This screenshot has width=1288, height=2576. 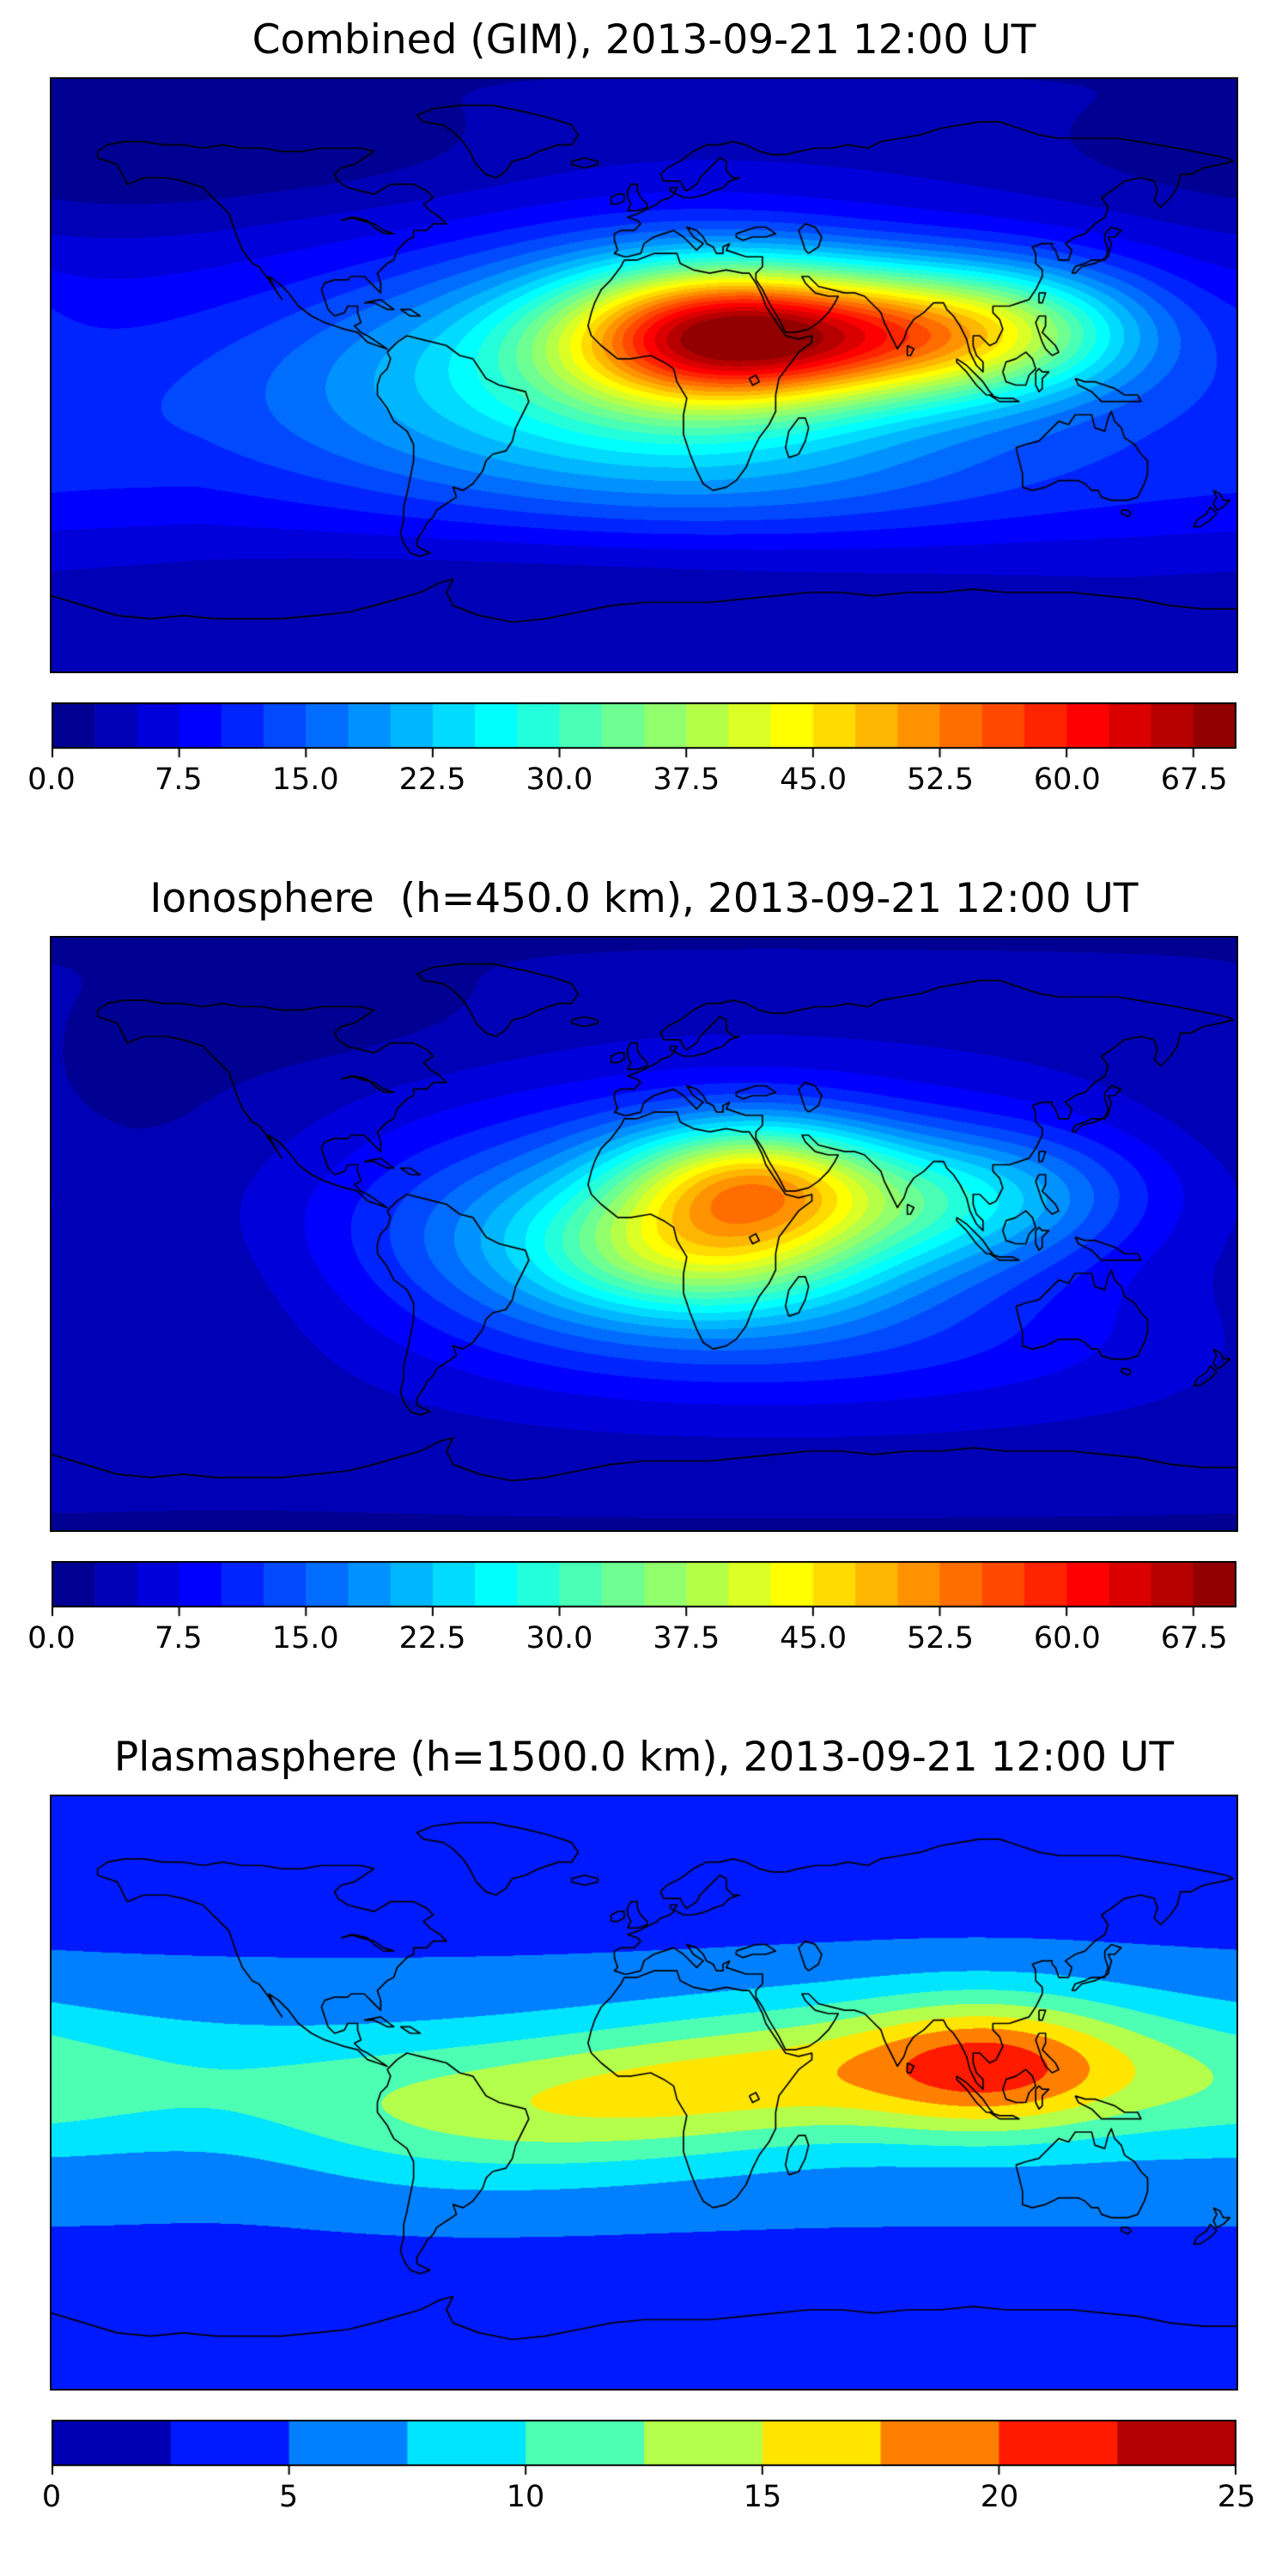 What do you see at coordinates (289, 2497) in the screenshot?
I see `colorbar-tick-label: 5` at bounding box center [289, 2497].